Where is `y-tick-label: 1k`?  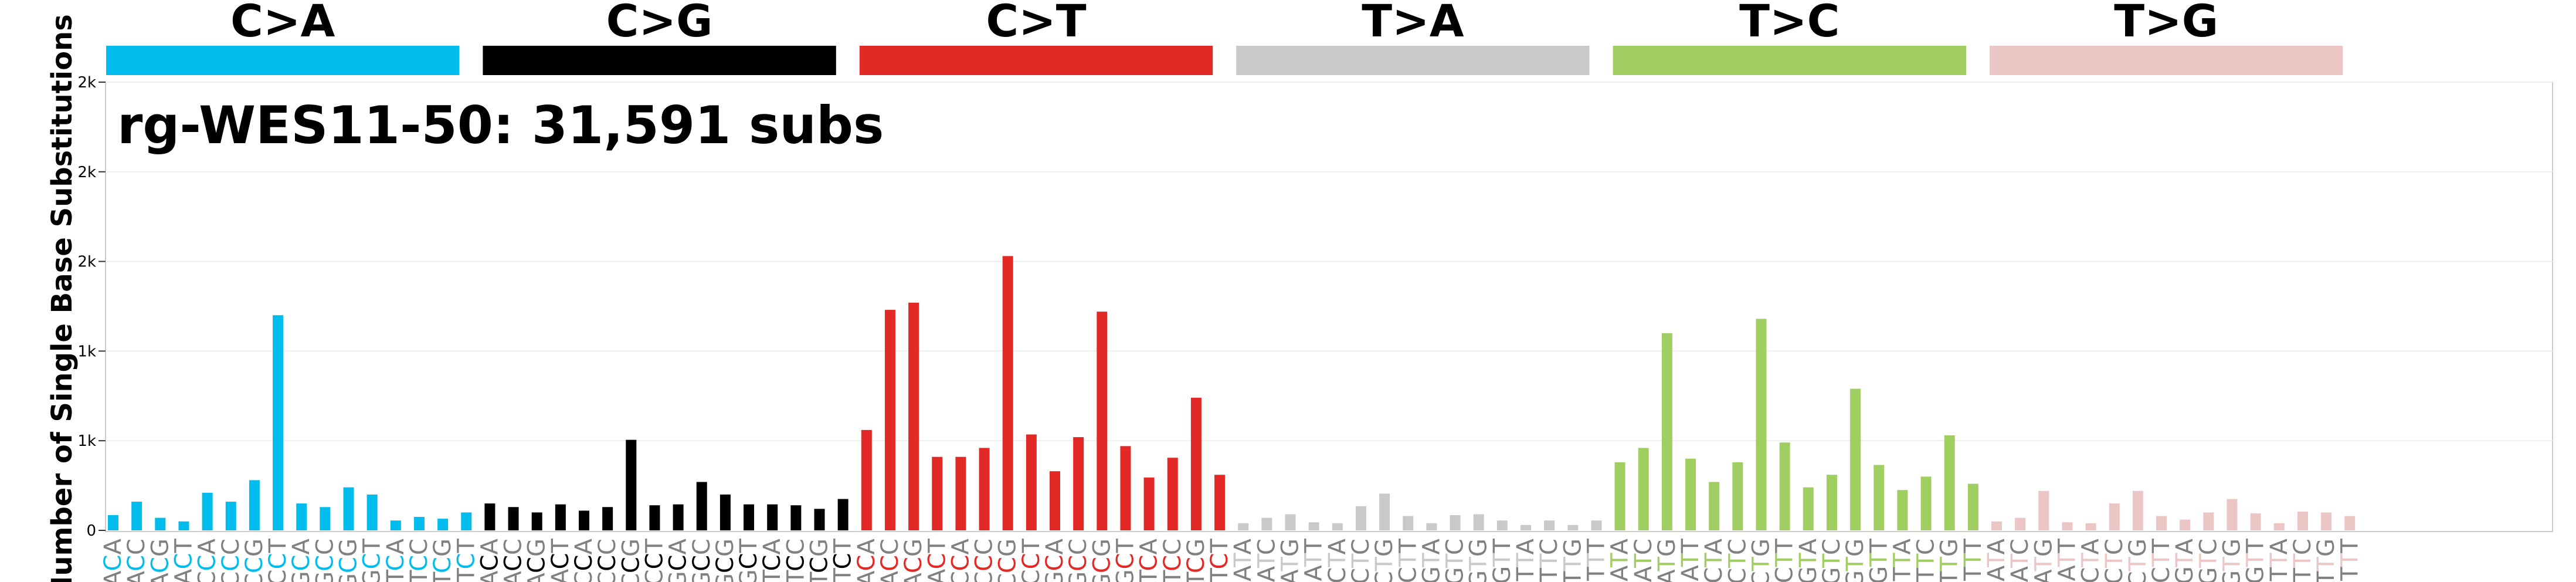 y-tick-label: 1k is located at coordinates (86, 441).